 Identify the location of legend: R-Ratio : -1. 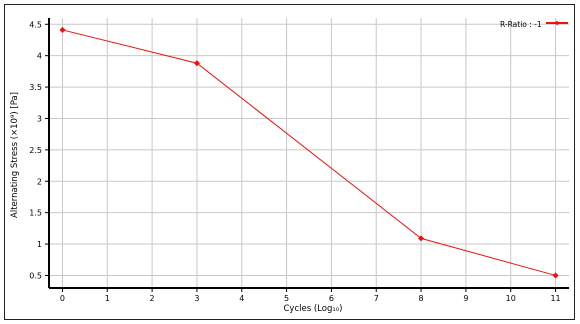
(534, 24).